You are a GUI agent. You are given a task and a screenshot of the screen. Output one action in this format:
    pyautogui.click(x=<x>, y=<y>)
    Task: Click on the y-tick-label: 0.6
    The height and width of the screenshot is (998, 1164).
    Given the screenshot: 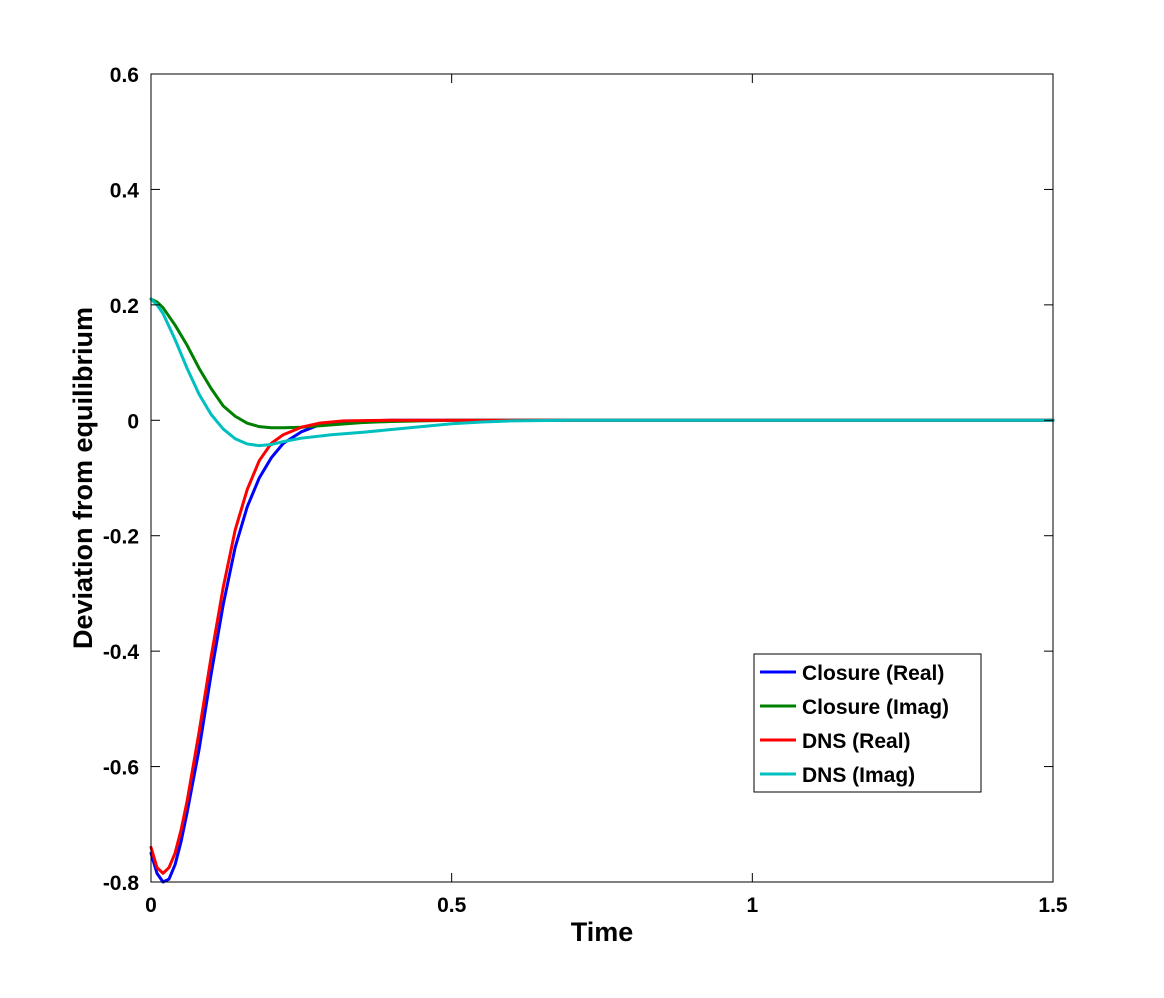 What is the action you would take?
    pyautogui.click(x=124, y=75)
    